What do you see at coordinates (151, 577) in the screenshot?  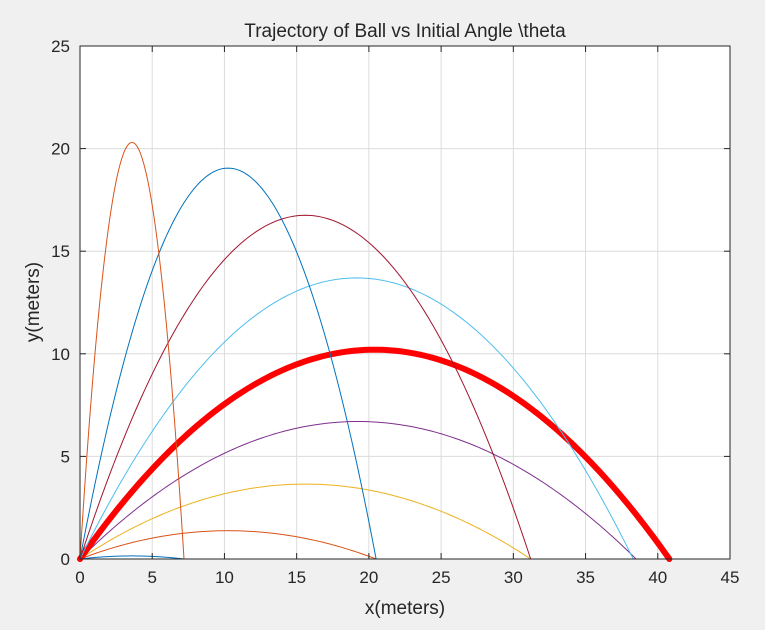 I see `x-tick-label: 5` at bounding box center [151, 577].